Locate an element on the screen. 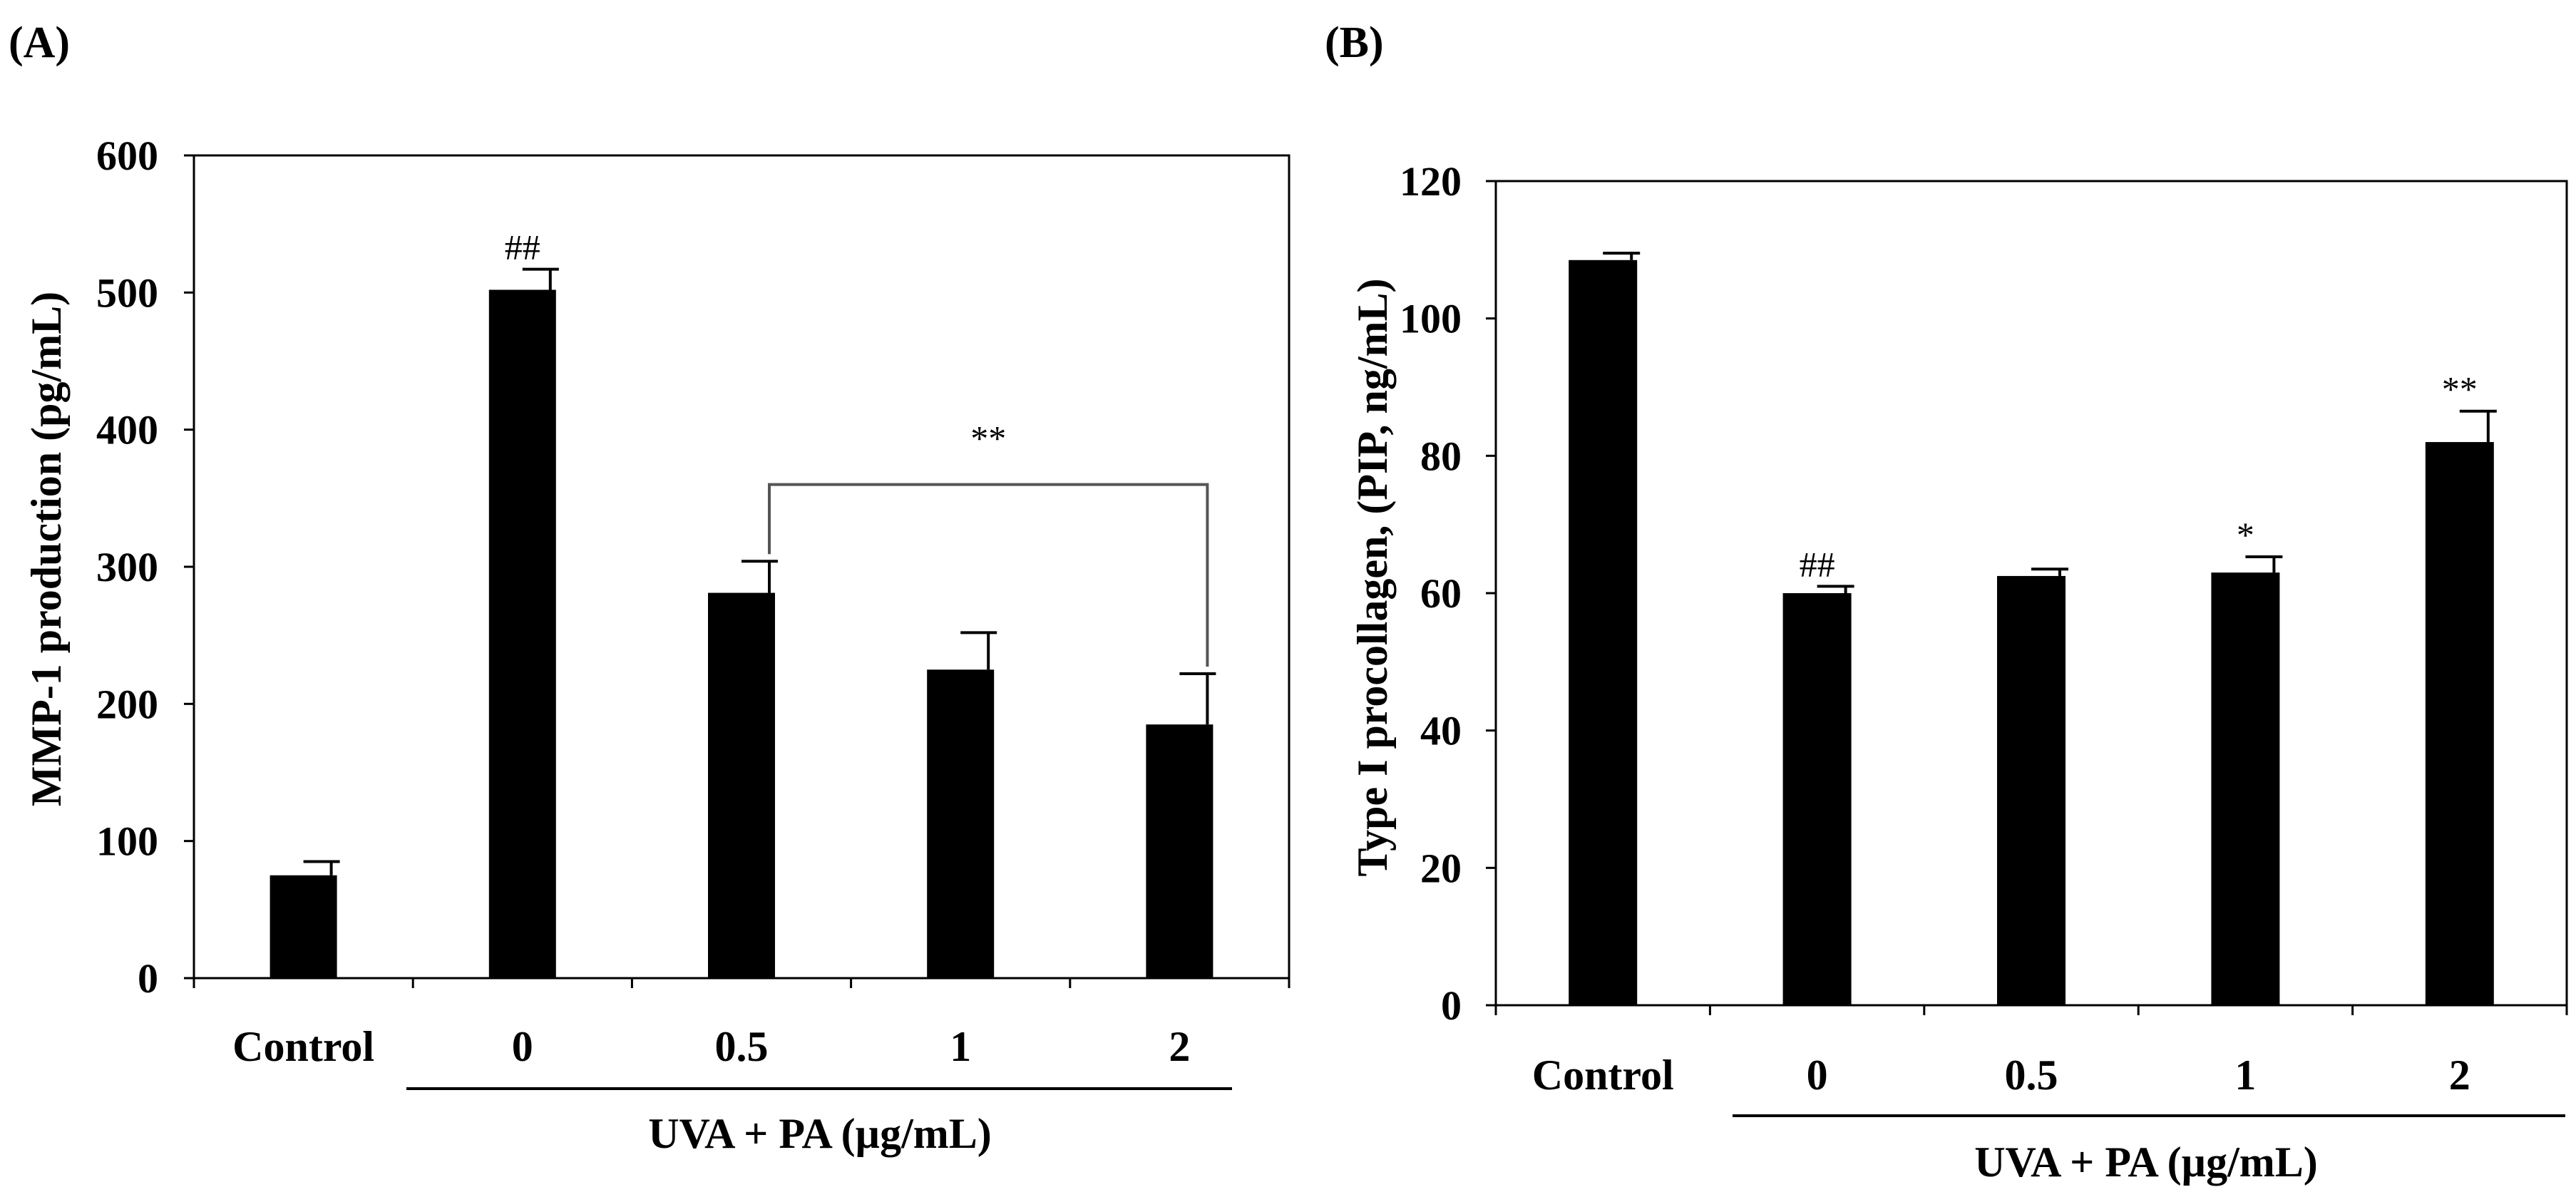  panel-b-significance-mark: ## is located at coordinates (1817, 564).